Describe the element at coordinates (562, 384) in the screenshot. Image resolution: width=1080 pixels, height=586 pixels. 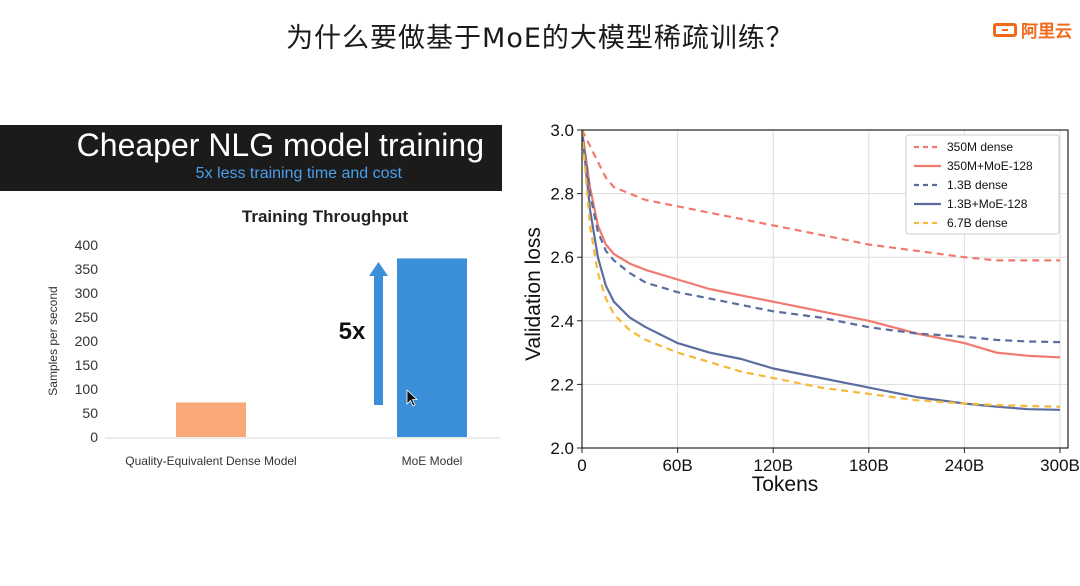
I see `ytick-label: 2.2` at that location.